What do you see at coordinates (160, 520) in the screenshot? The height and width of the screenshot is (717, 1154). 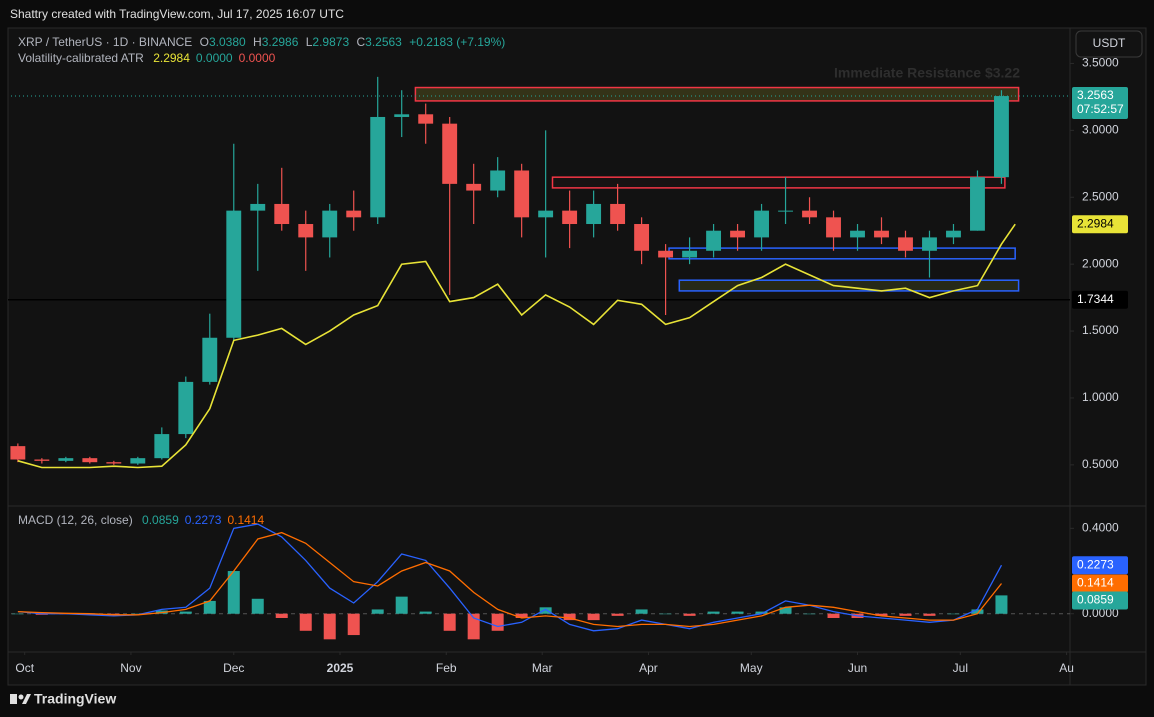 I see `macd-value: 0.0859` at bounding box center [160, 520].